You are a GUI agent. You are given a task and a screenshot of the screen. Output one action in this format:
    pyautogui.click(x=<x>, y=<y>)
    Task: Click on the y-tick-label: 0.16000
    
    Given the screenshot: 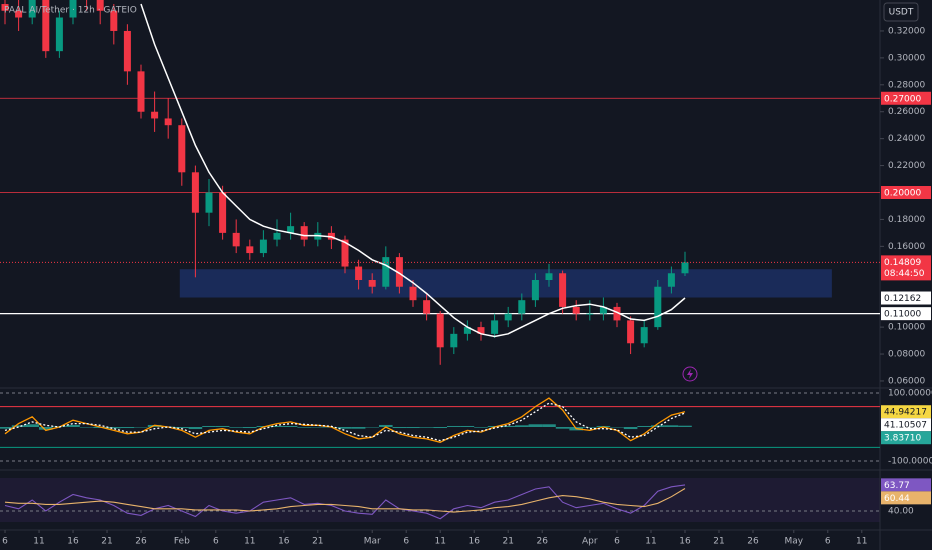 What is the action you would take?
    pyautogui.click(x=906, y=247)
    